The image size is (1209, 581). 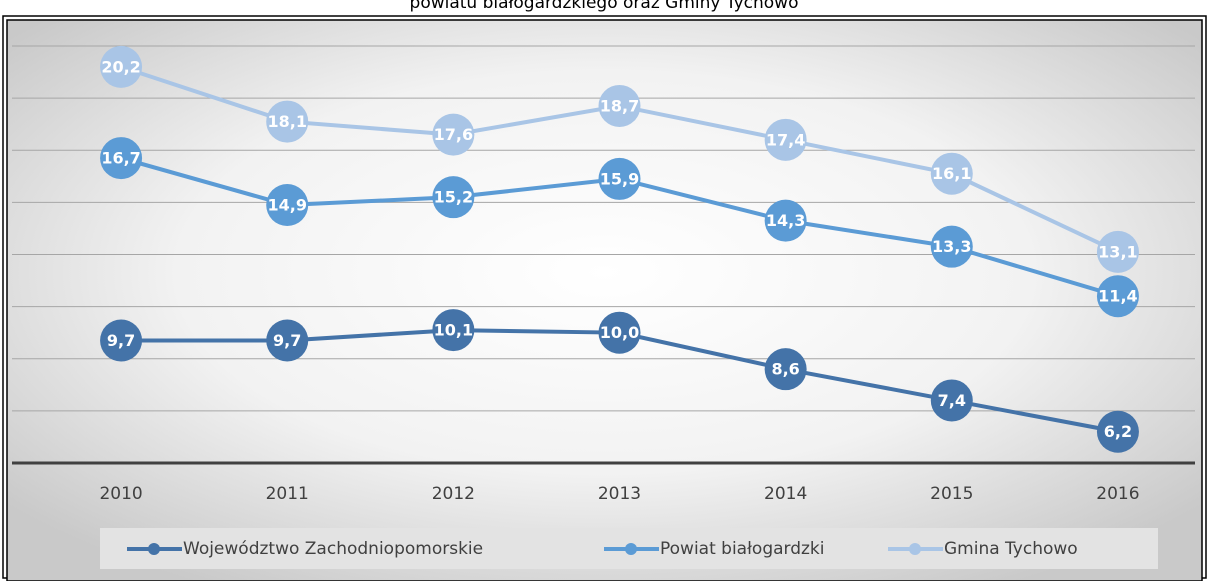 I want to click on x-tick-label: 2014, so click(x=785, y=494).